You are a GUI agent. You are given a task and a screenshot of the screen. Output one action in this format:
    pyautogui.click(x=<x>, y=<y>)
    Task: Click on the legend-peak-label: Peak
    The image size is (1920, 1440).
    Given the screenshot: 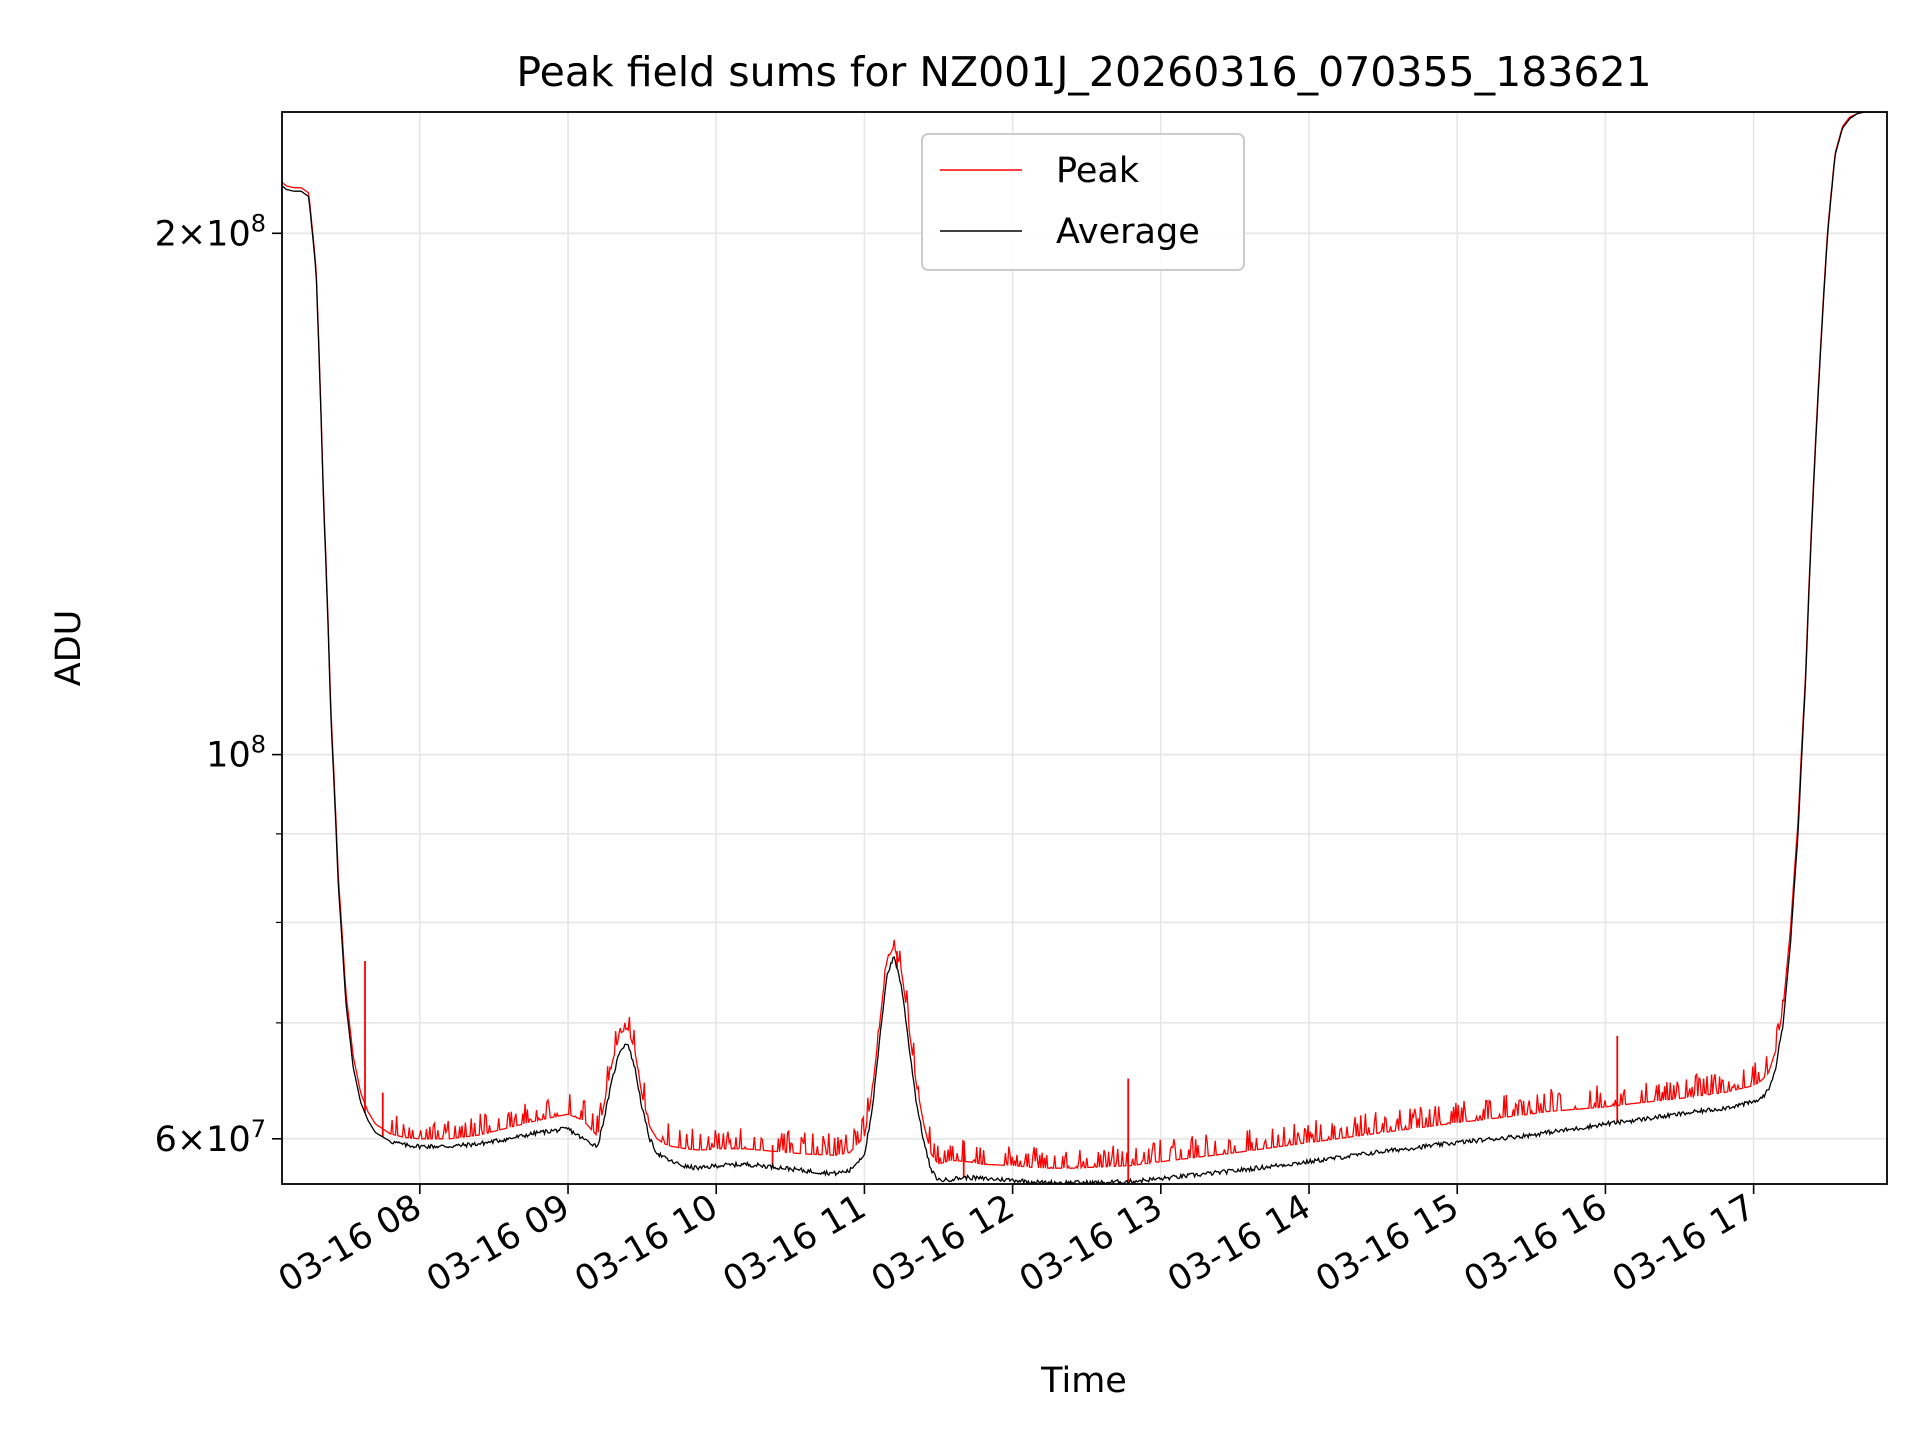 What is the action you would take?
    pyautogui.click(x=1098, y=171)
    